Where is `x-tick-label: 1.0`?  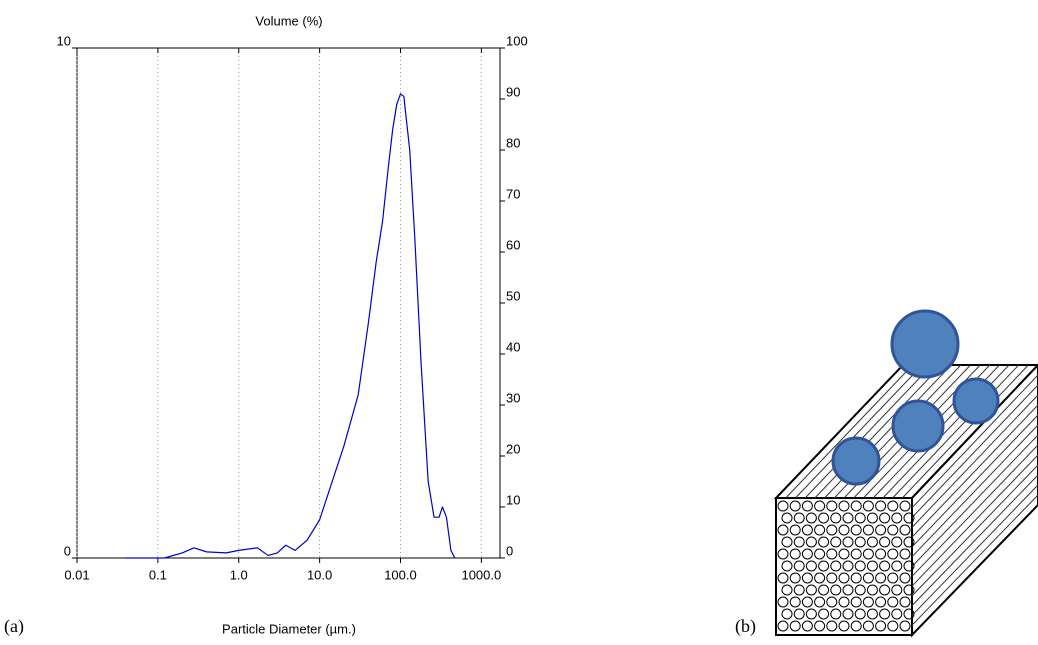 x-tick-label: 1.0 is located at coordinates (239, 574).